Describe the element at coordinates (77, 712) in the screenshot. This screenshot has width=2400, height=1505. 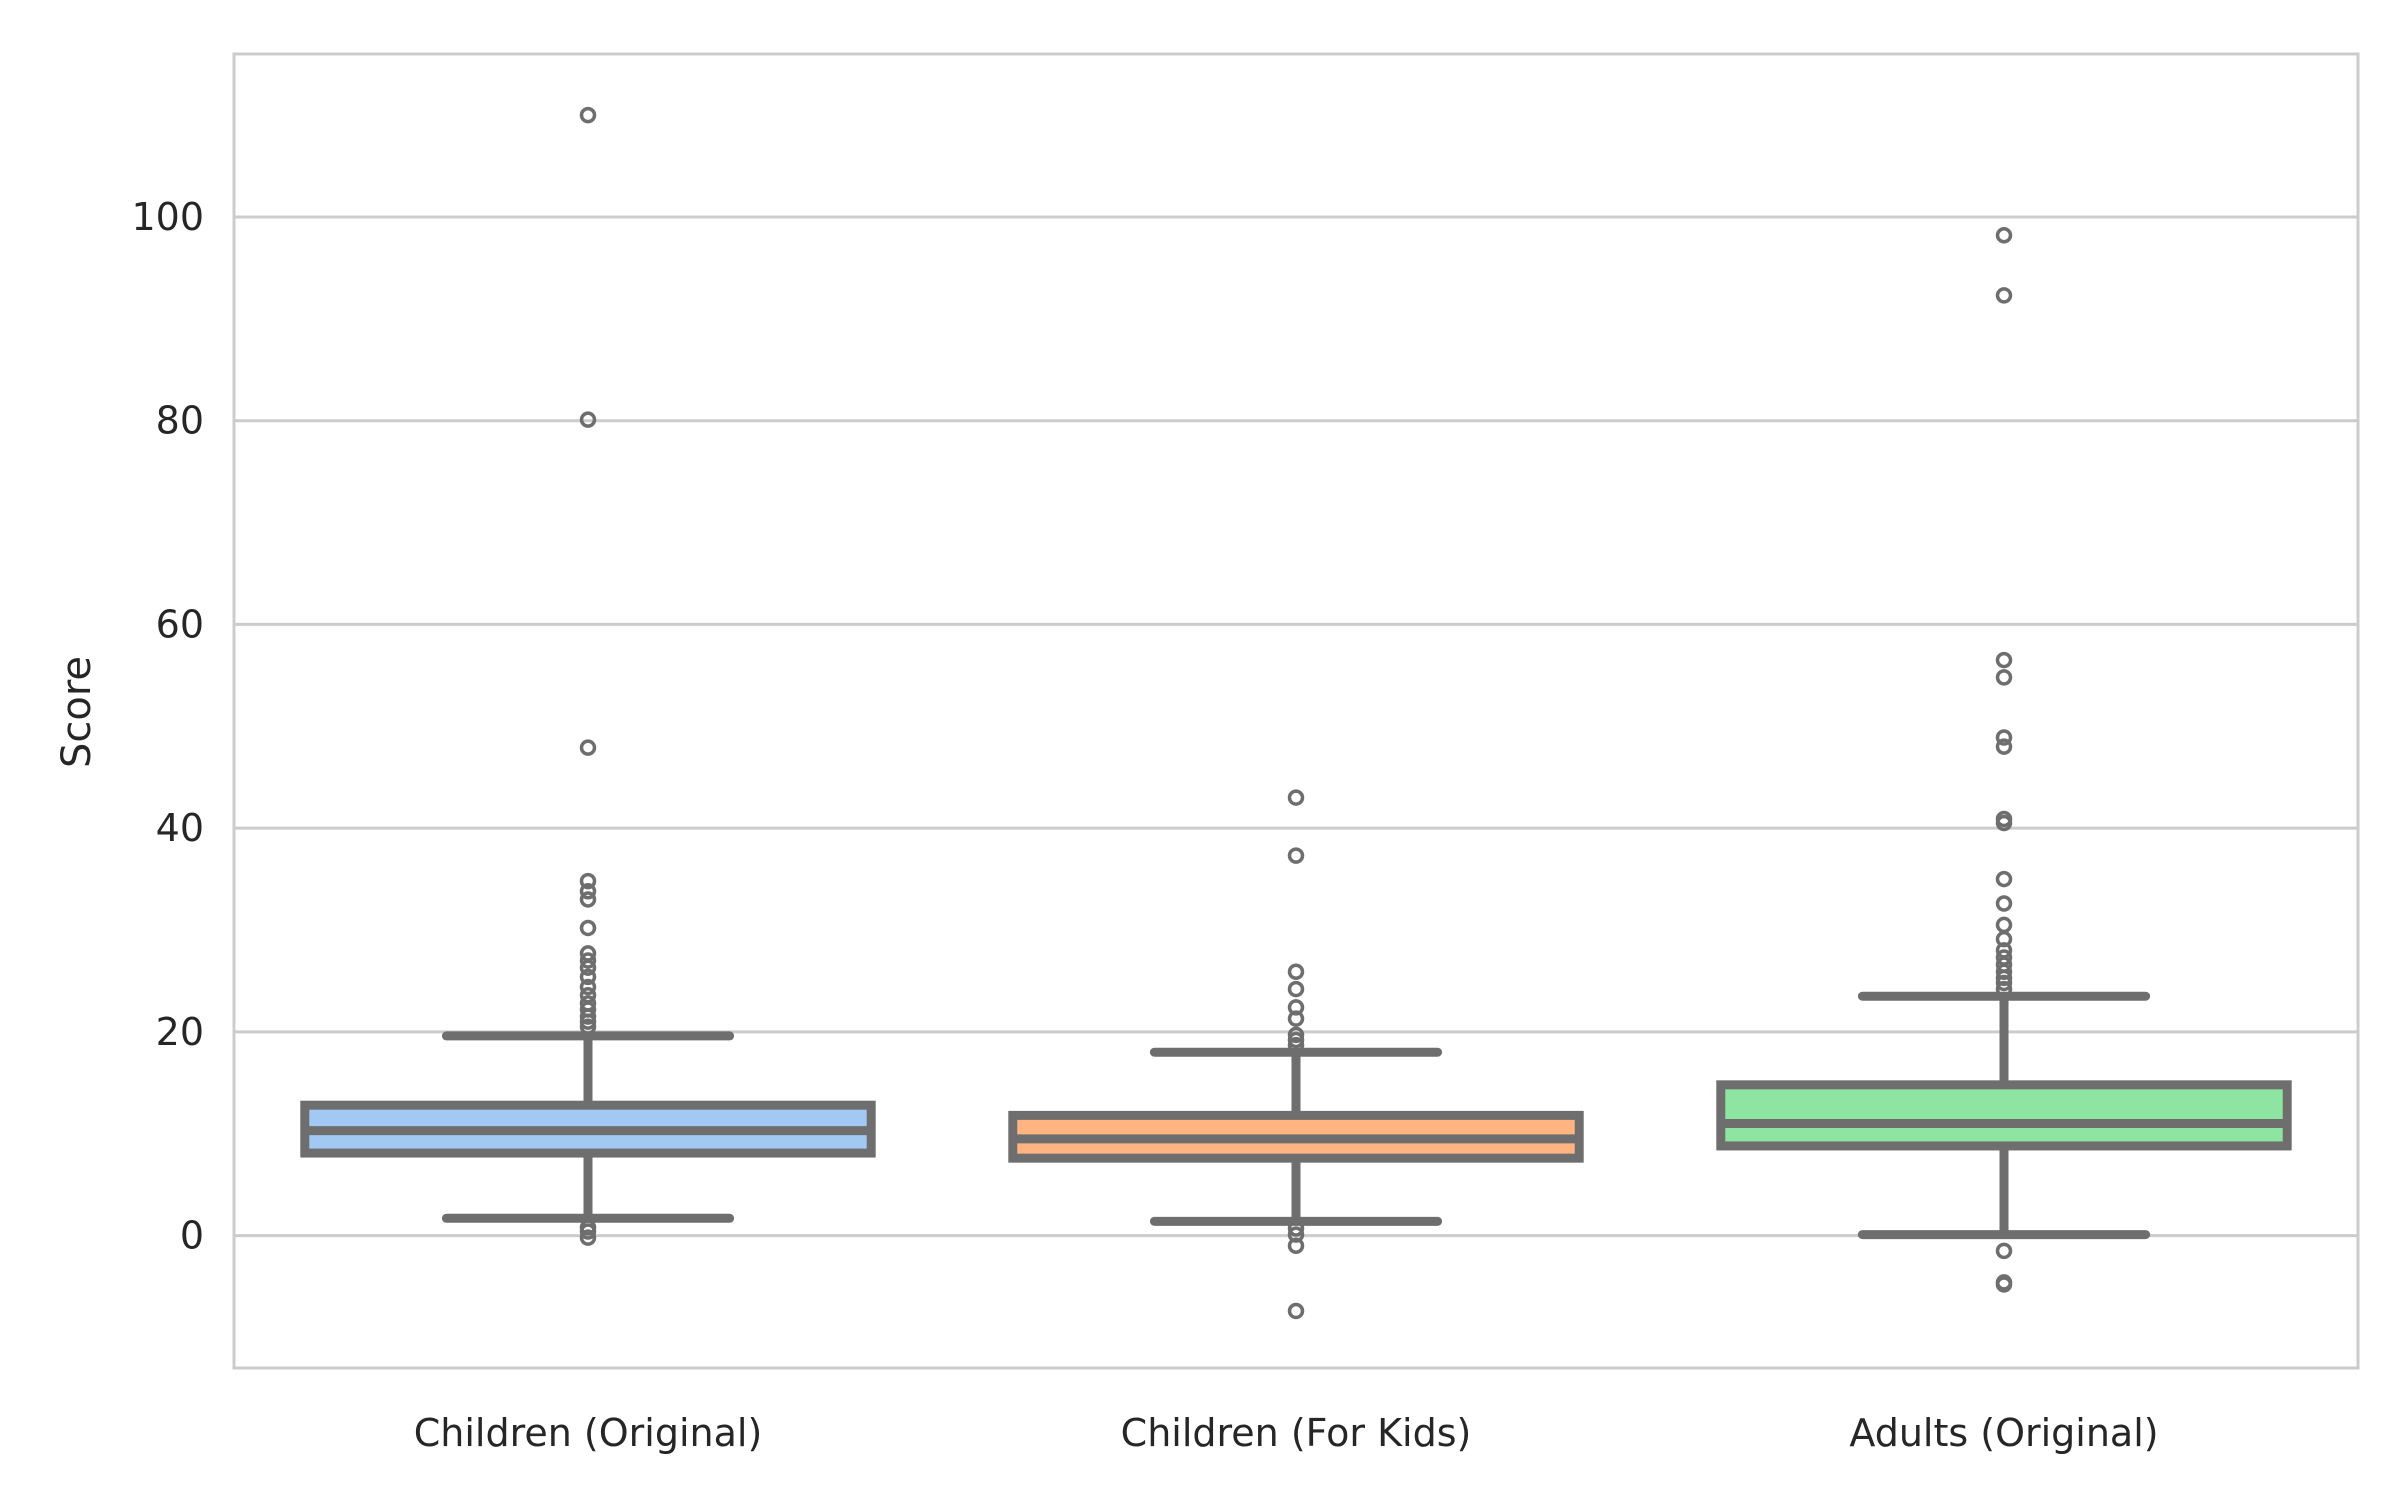
I see `y-axis-title: Score` at that location.